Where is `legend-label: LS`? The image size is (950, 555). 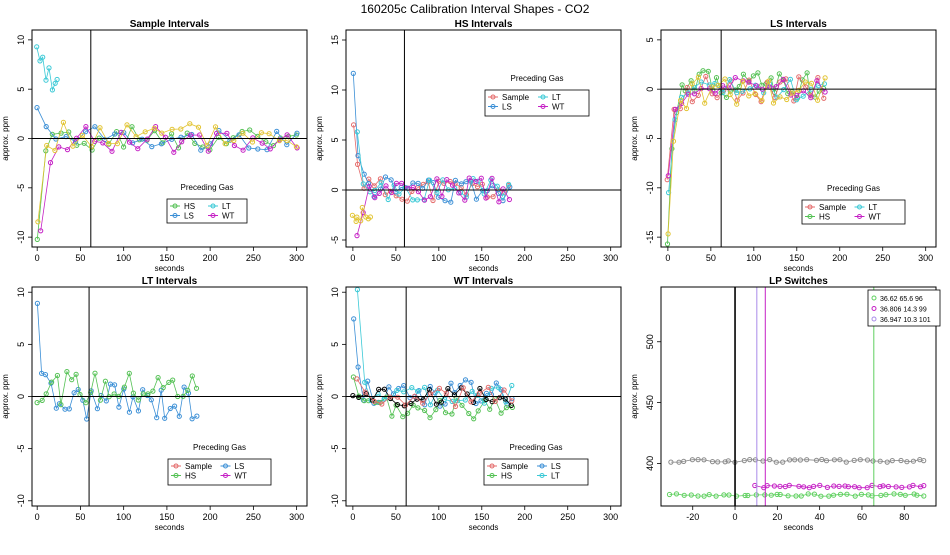
legend-label: LS is located at coordinates (556, 466).